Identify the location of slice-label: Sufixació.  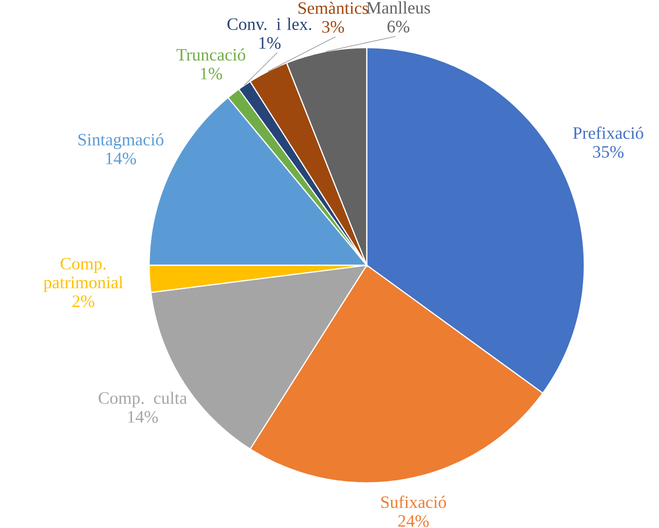
(413, 501).